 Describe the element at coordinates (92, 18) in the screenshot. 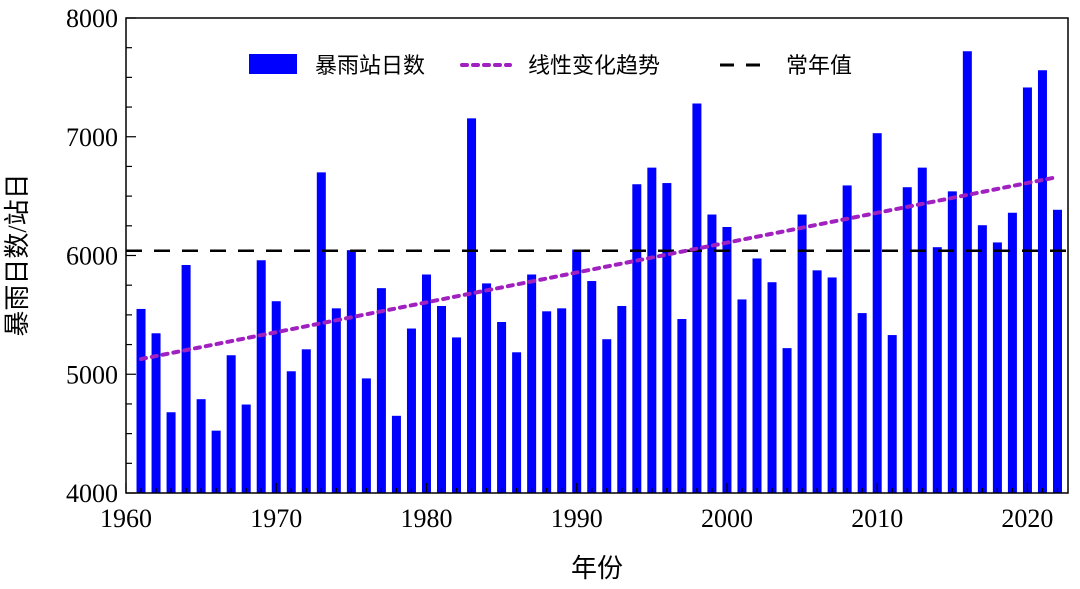

I see `y-tick-label: 8000` at that location.